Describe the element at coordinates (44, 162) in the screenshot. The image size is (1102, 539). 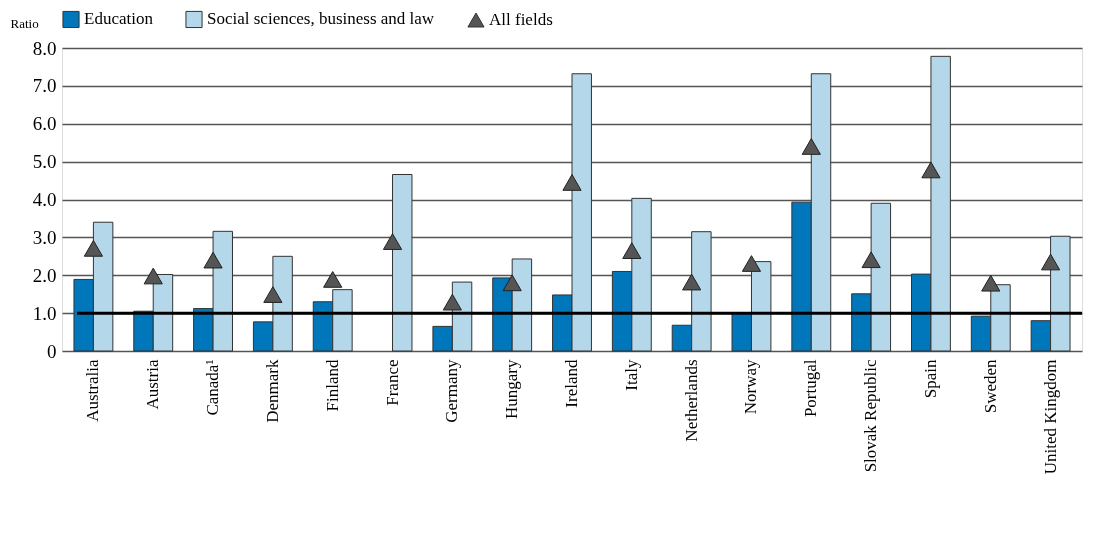
I see `y-tick-label: 5.0` at that location.